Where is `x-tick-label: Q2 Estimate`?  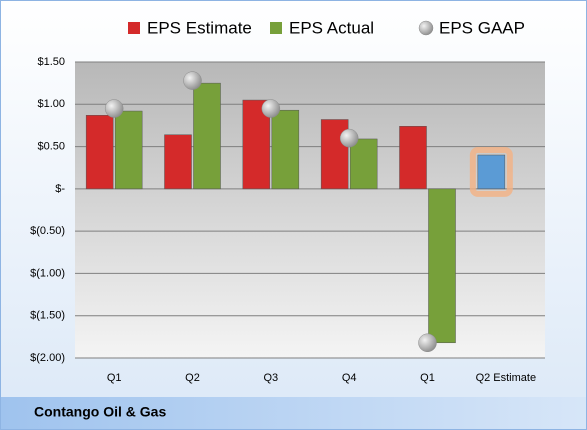 x-tick-label: Q2 Estimate is located at coordinates (506, 378).